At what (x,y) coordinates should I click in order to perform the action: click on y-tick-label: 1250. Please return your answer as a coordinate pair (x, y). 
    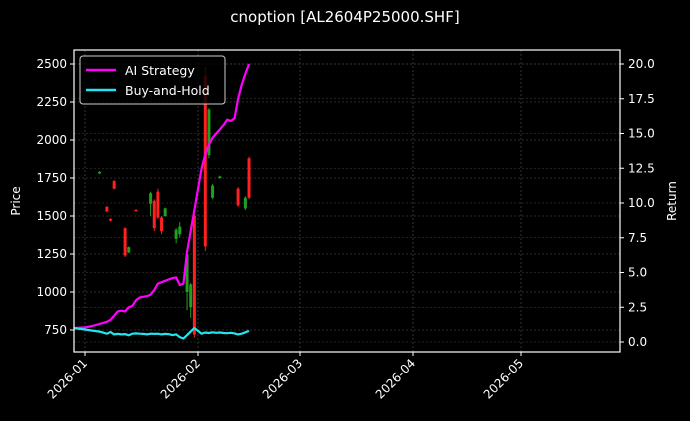
    Looking at the image, I should click on (51, 254).